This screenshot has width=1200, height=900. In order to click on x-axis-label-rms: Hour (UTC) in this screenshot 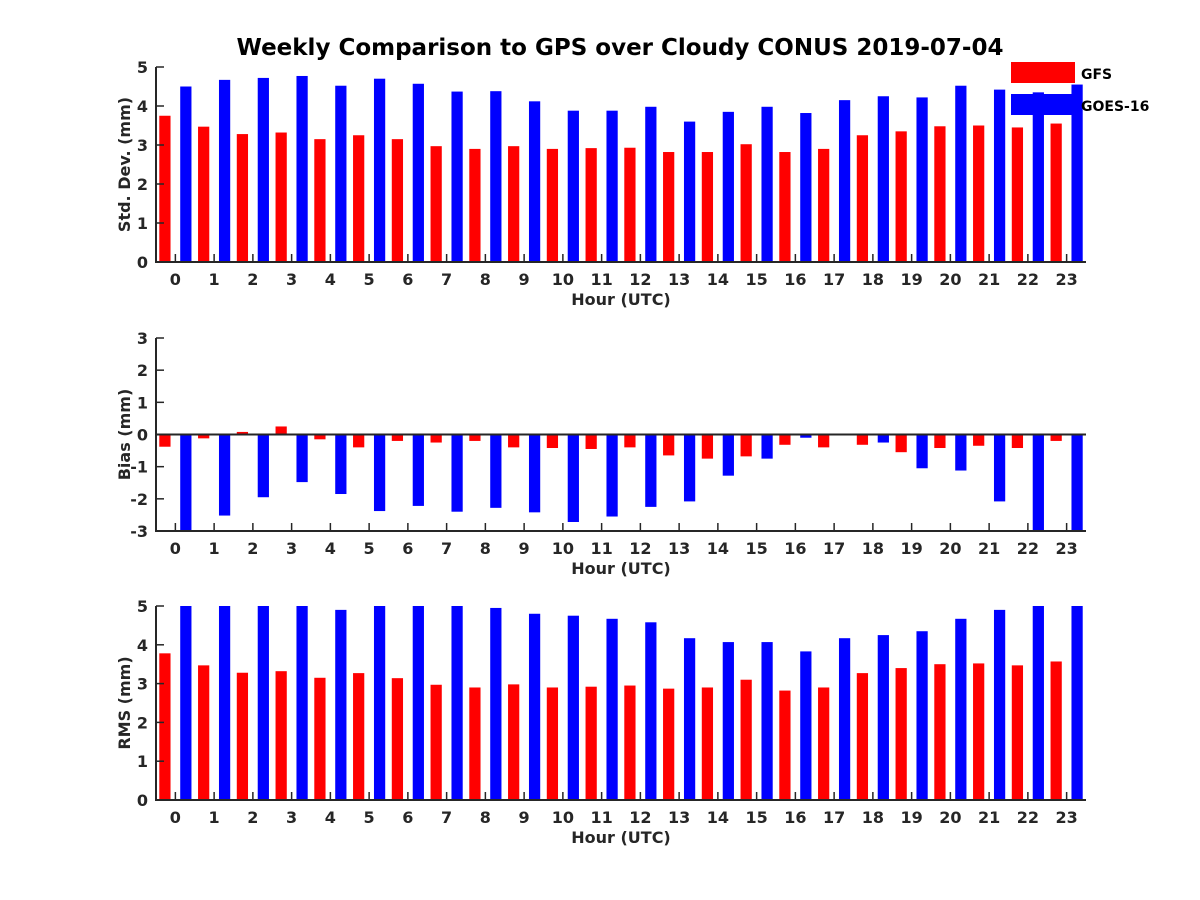, I will do `click(621, 837)`.